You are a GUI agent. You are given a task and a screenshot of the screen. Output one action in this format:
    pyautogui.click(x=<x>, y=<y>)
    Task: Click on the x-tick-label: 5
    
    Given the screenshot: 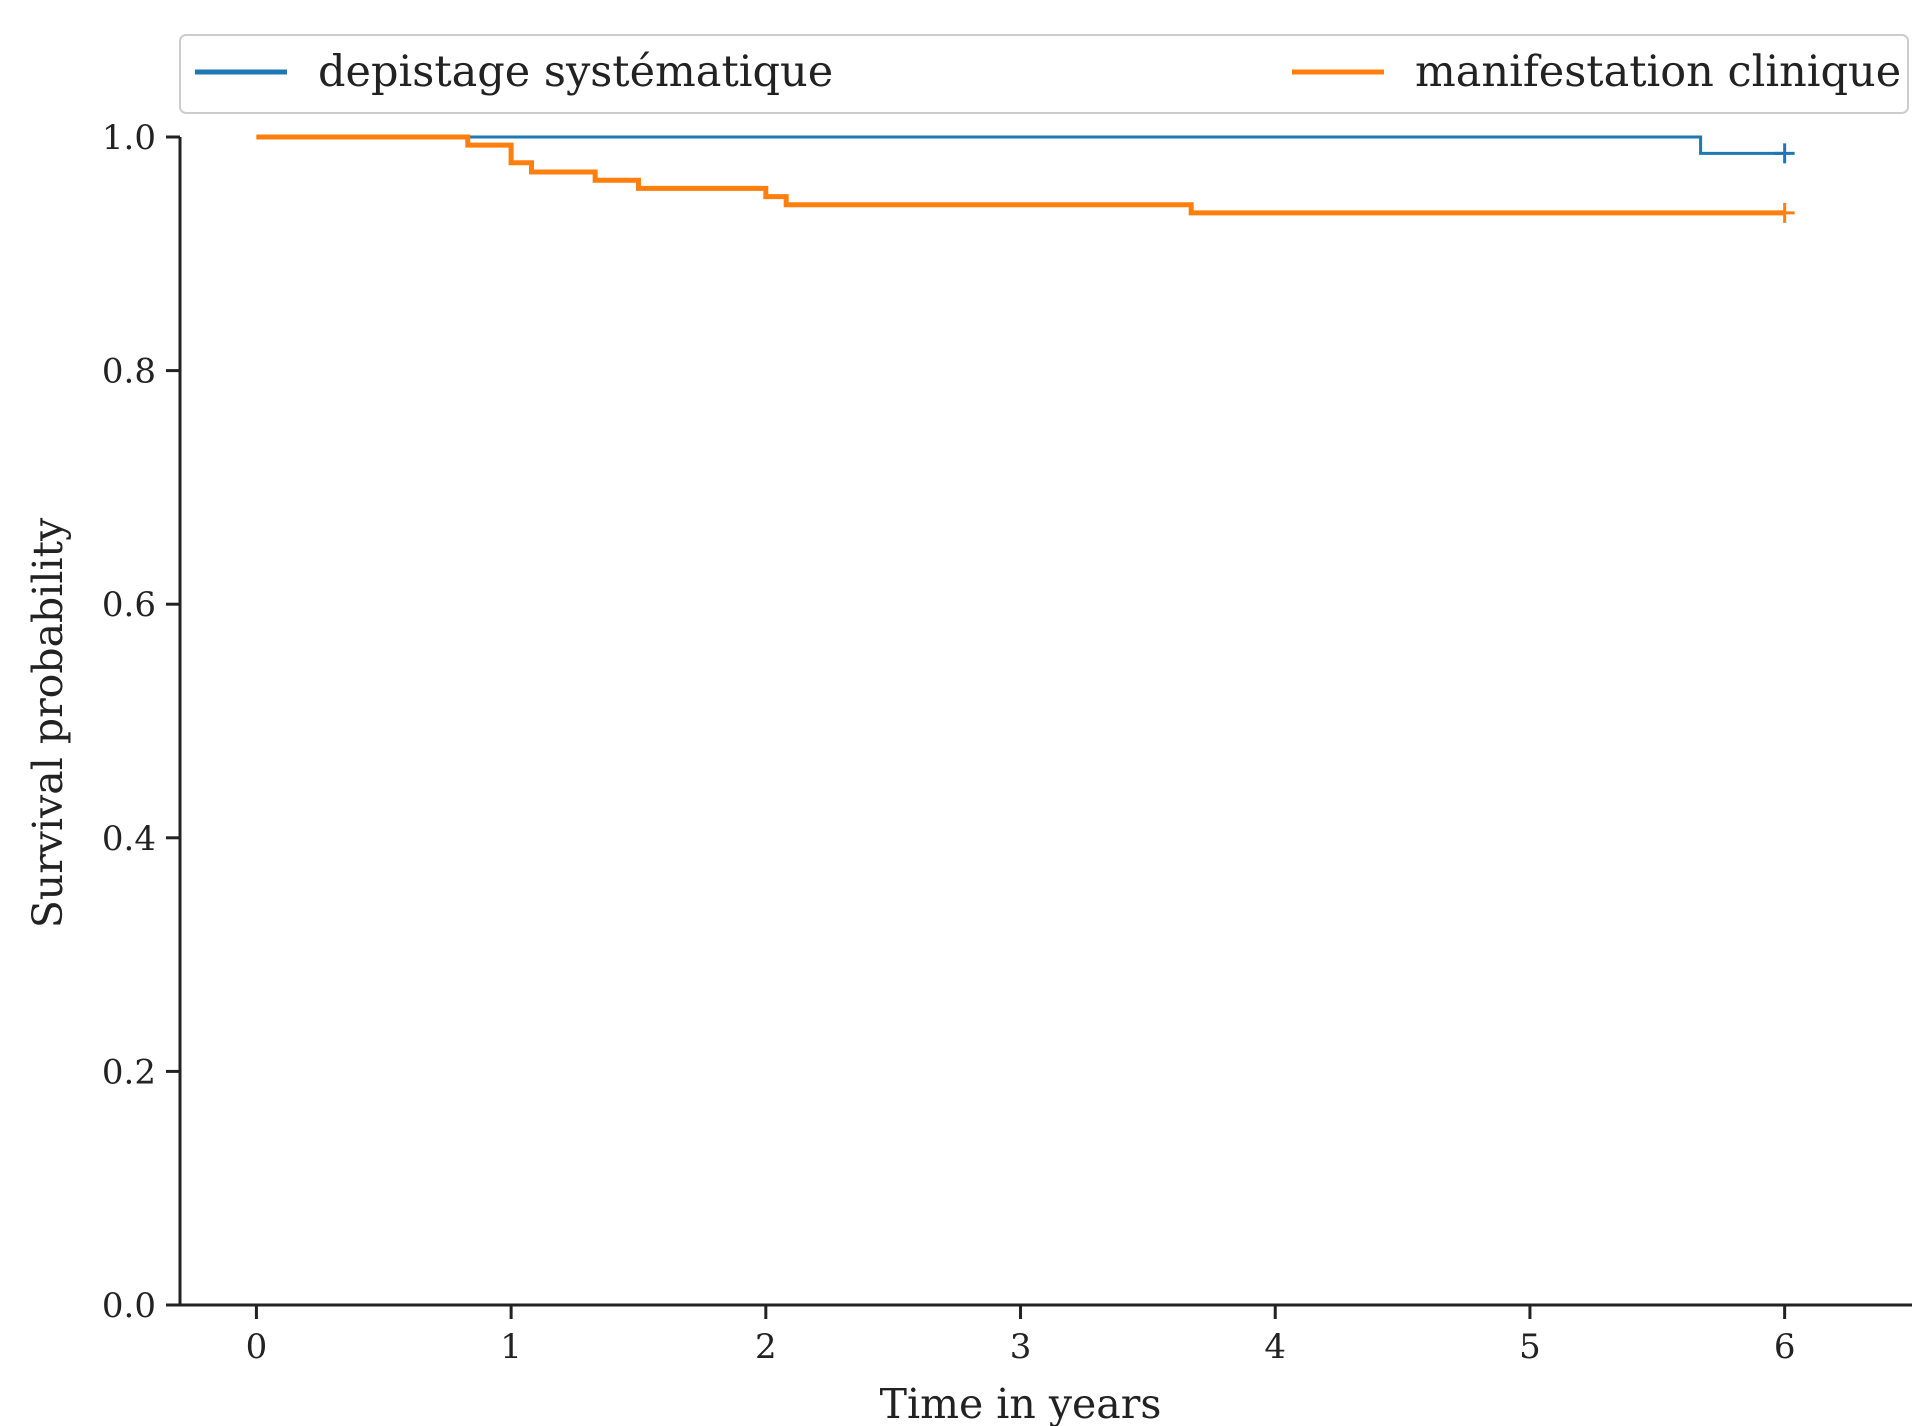 What is the action you would take?
    pyautogui.click(x=1530, y=1347)
    